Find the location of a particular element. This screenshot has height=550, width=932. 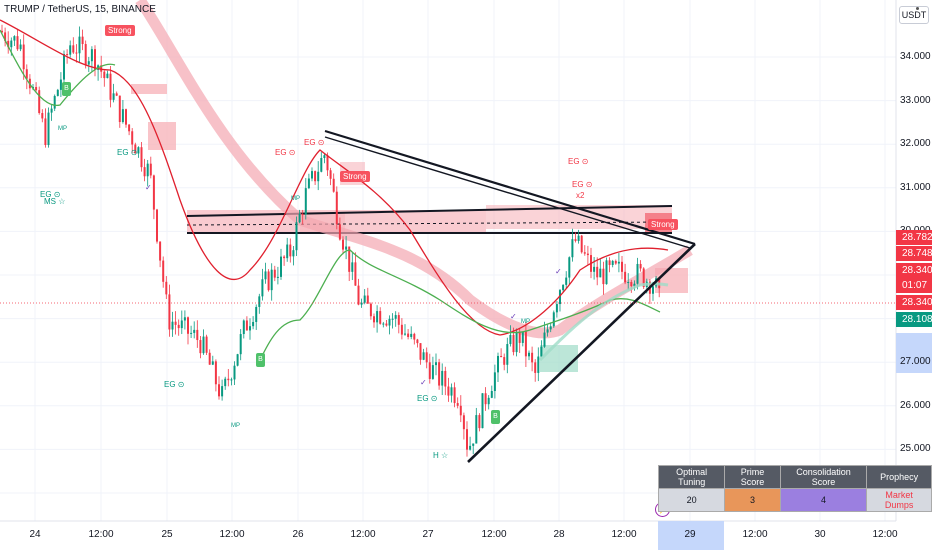

zone-midline is located at coordinates (429, 223).